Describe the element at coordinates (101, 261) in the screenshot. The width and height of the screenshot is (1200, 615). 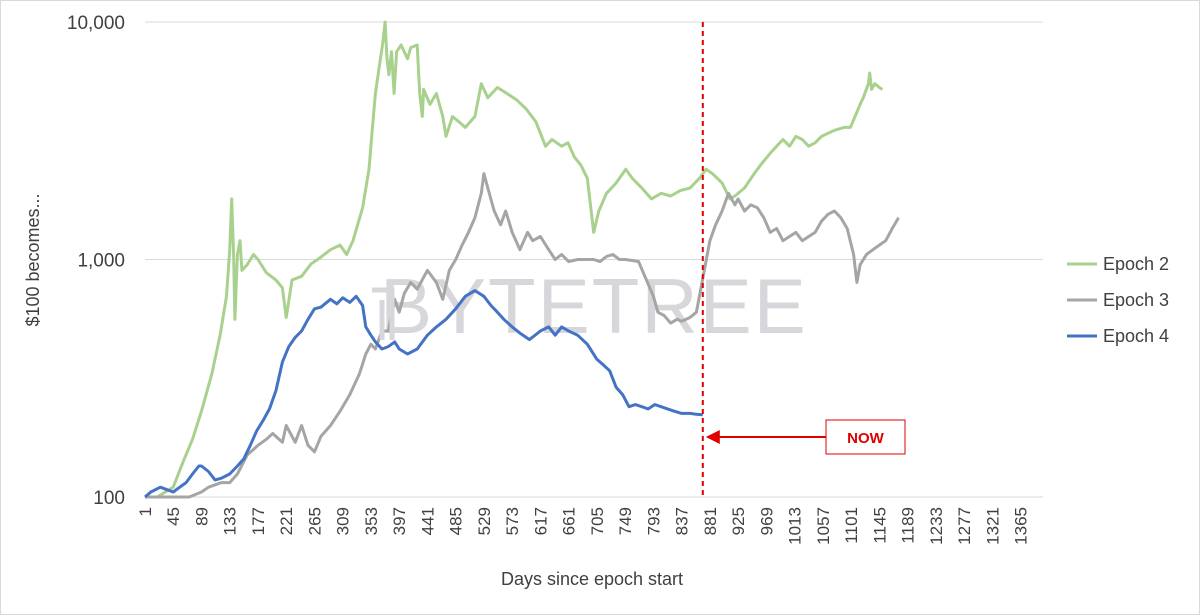
I see `y-tick-label: 1,000` at that location.